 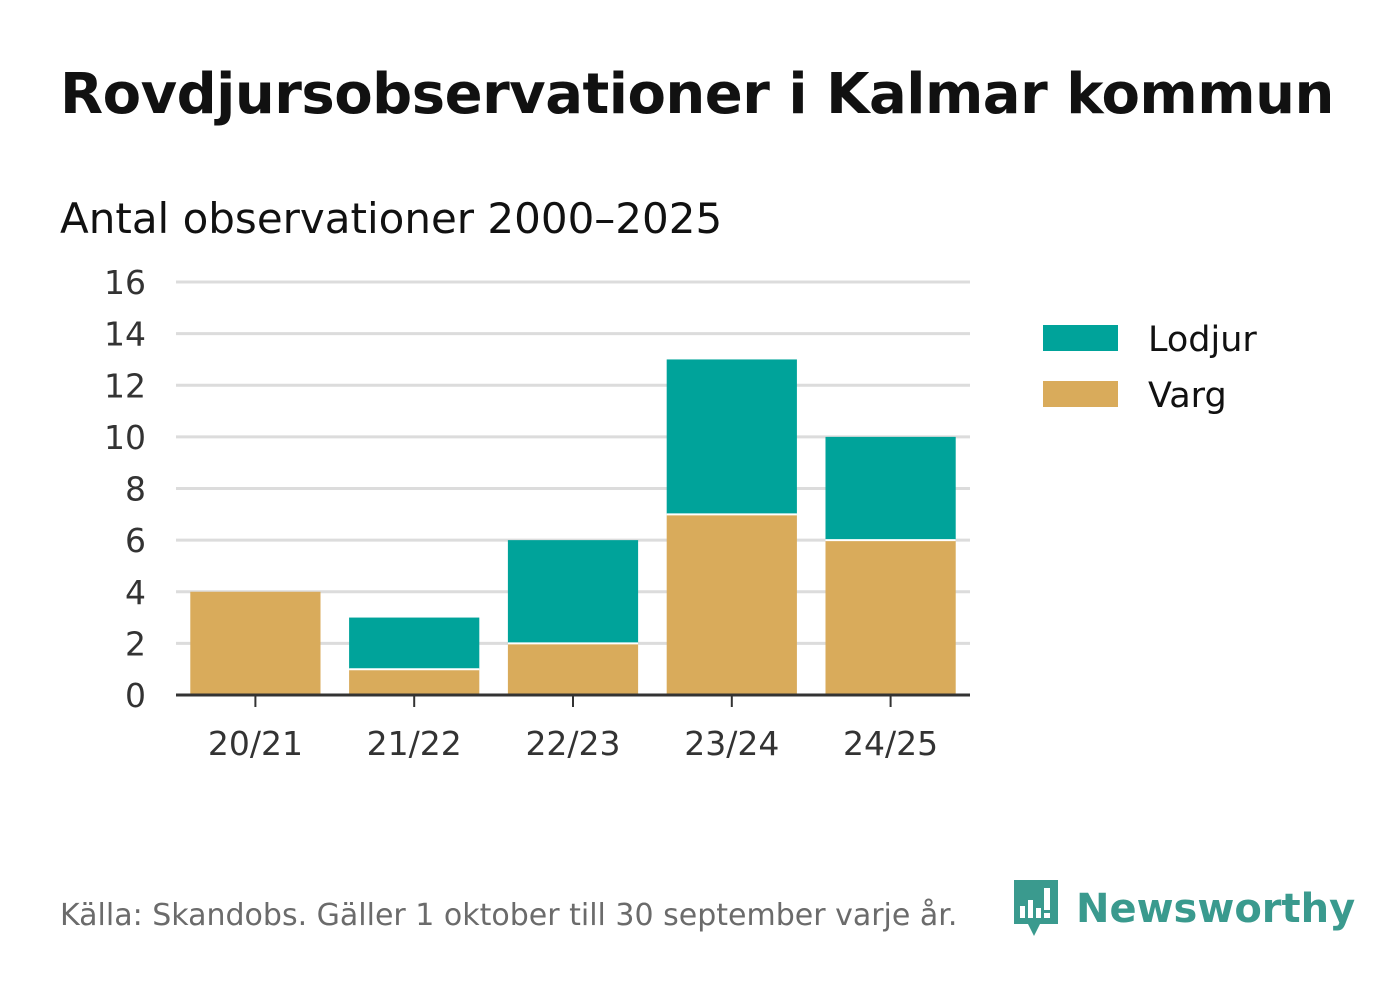 I want to click on x-tick-label: 23/24, so click(x=731, y=743).